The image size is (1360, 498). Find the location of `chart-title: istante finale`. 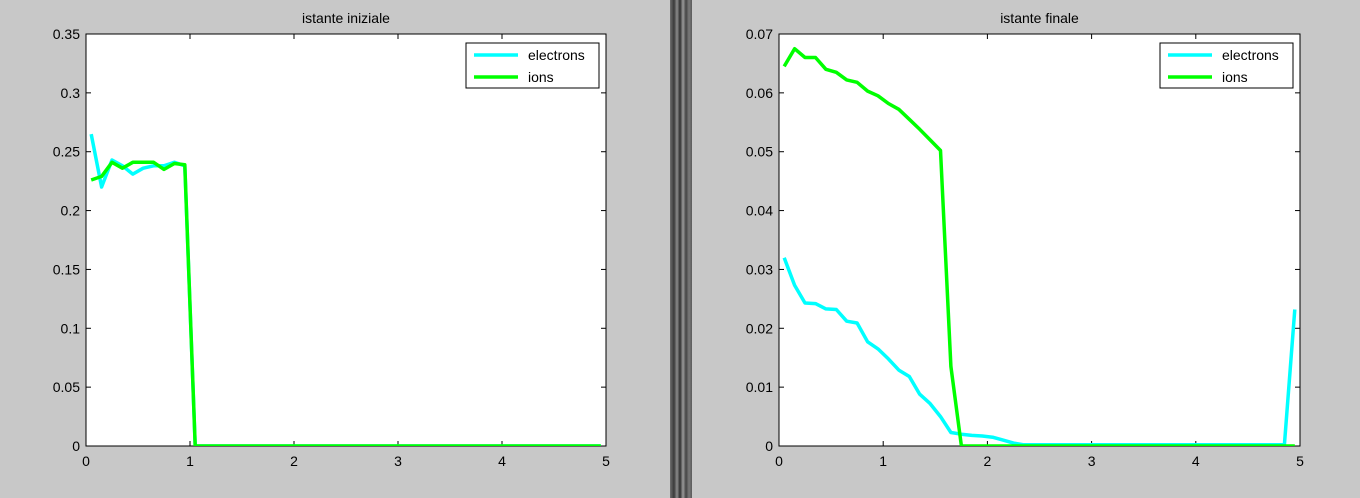

chart-title: istante finale is located at coordinates (1039, 18).